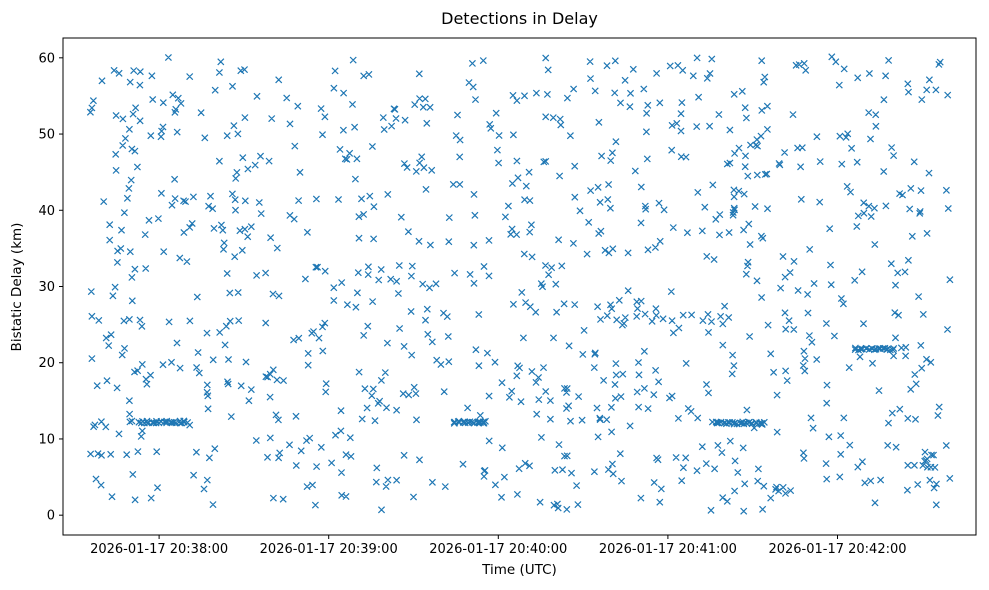 The image size is (989, 590). Describe the element at coordinates (519, 18) in the screenshot. I see `chart-title: Detections in Delay` at that location.